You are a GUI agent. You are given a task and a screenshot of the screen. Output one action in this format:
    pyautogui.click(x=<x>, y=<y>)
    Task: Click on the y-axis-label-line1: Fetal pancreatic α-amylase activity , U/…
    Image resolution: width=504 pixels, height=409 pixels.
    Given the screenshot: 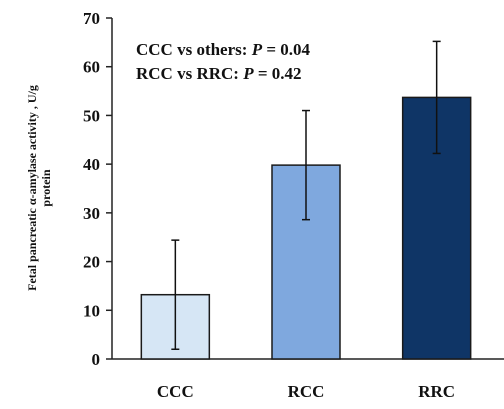 What is the action you would take?
    pyautogui.click(x=32, y=188)
    